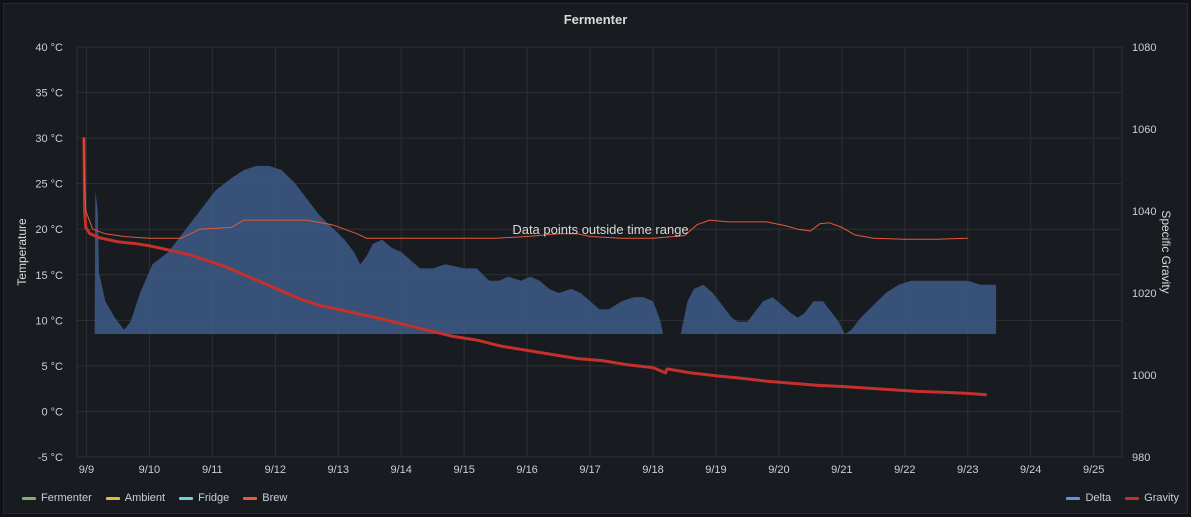 The height and width of the screenshot is (517, 1191). I want to click on right-axis-tick: 1020, so click(1144, 294).